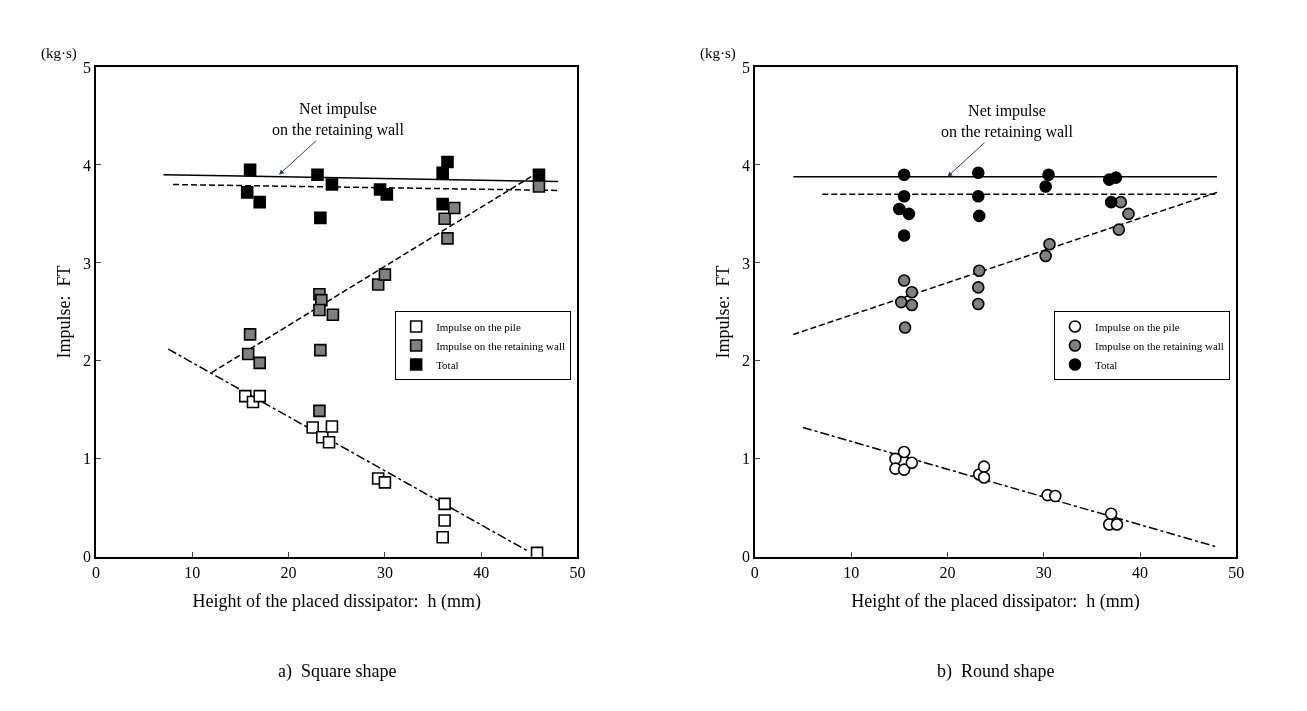  I want to click on text: b) Round shape, so click(996, 671).